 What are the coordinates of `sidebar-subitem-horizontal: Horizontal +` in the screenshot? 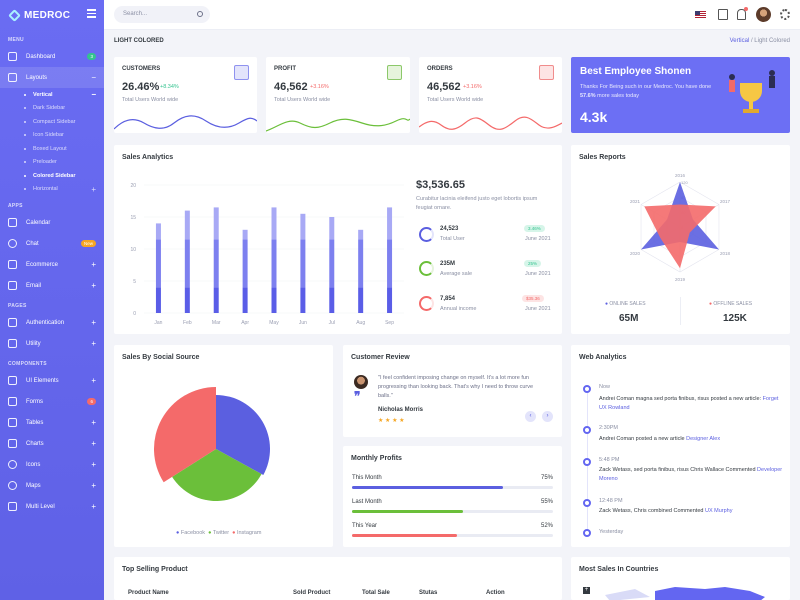 It's located at (52, 190).